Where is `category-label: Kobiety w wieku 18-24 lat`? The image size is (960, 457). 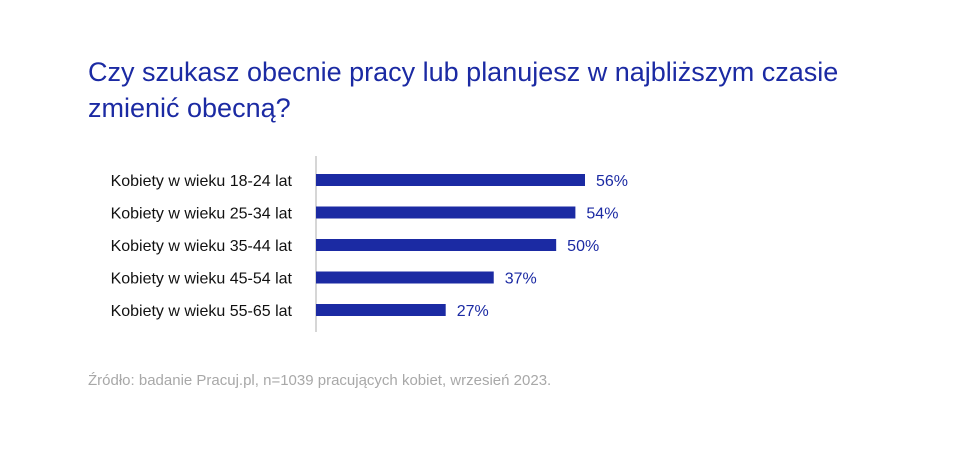 category-label: Kobiety w wieku 18-24 lat is located at coordinates (202, 181).